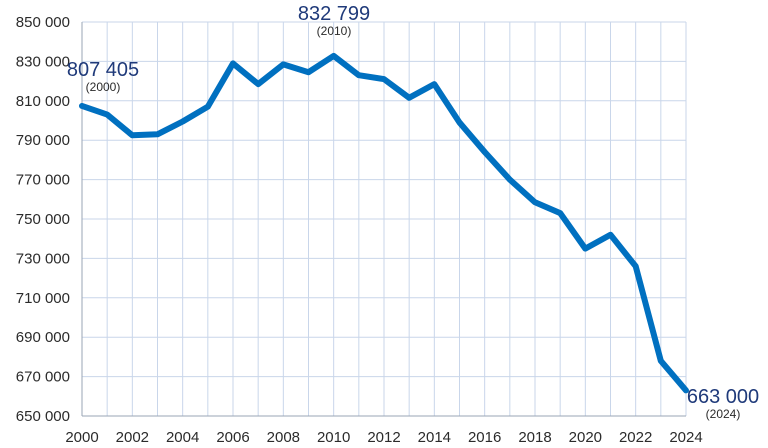 The image size is (768, 448). Describe the element at coordinates (43, 258) in the screenshot. I see `y-tick-label: 730 000` at that location.